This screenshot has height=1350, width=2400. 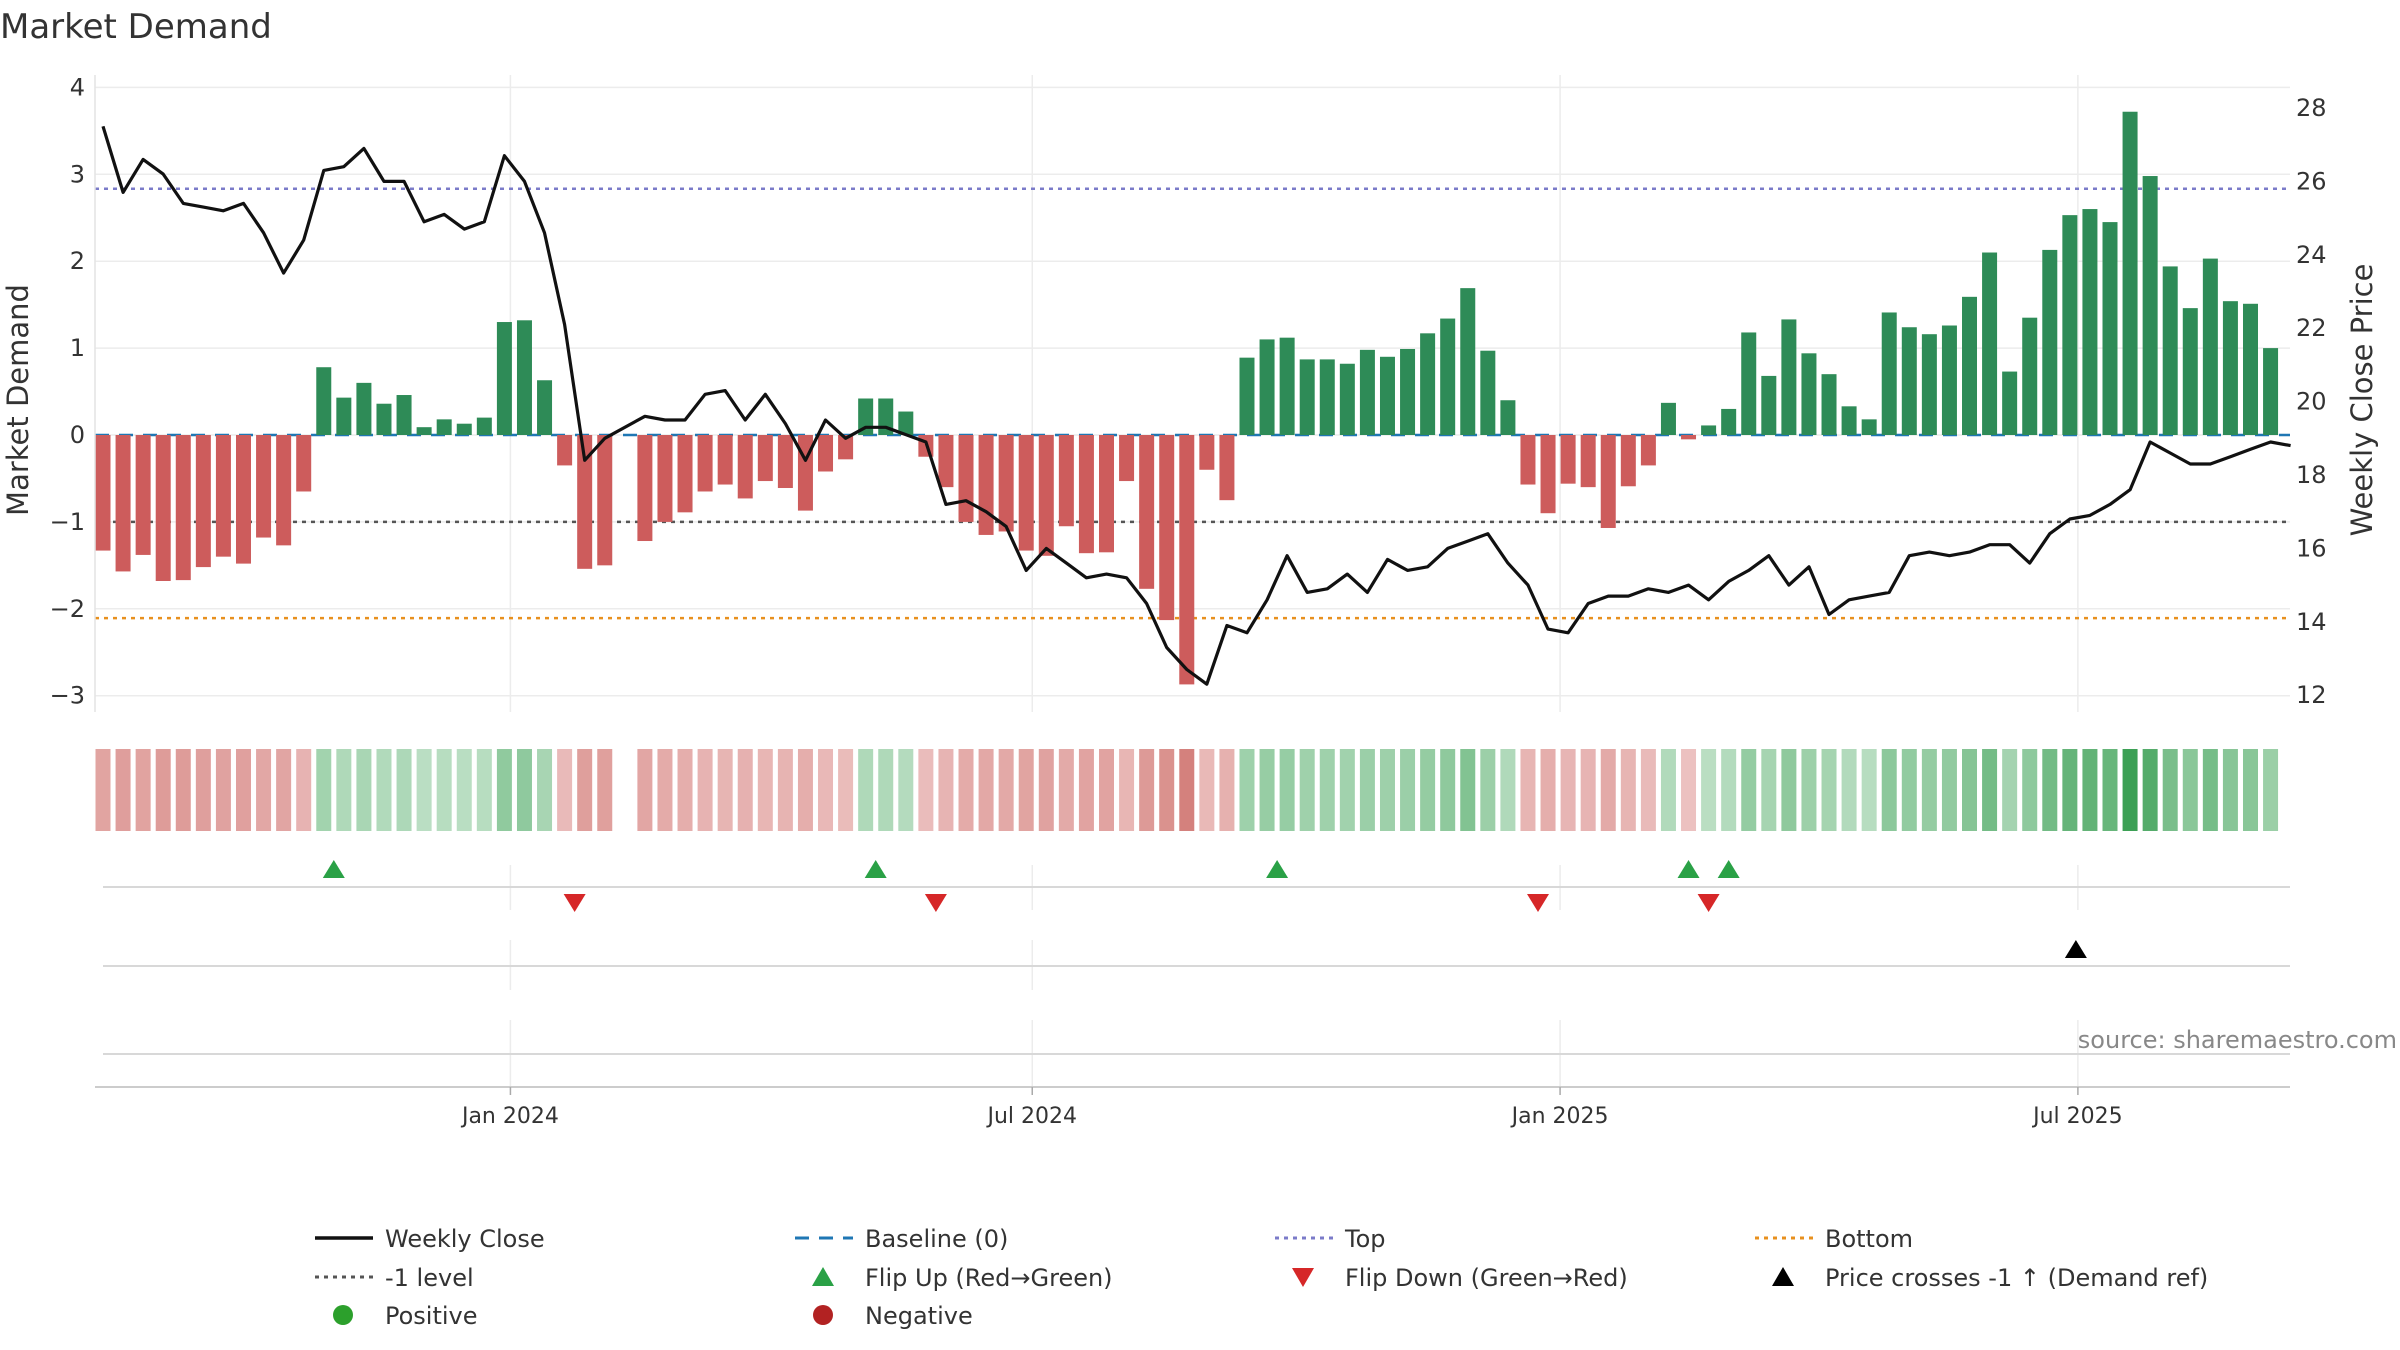 What do you see at coordinates (1192, 1107) in the screenshot?
I see `x-axis: Jan 2024 Jul 2024 Jan 2025 Jul 2025` at bounding box center [1192, 1107].